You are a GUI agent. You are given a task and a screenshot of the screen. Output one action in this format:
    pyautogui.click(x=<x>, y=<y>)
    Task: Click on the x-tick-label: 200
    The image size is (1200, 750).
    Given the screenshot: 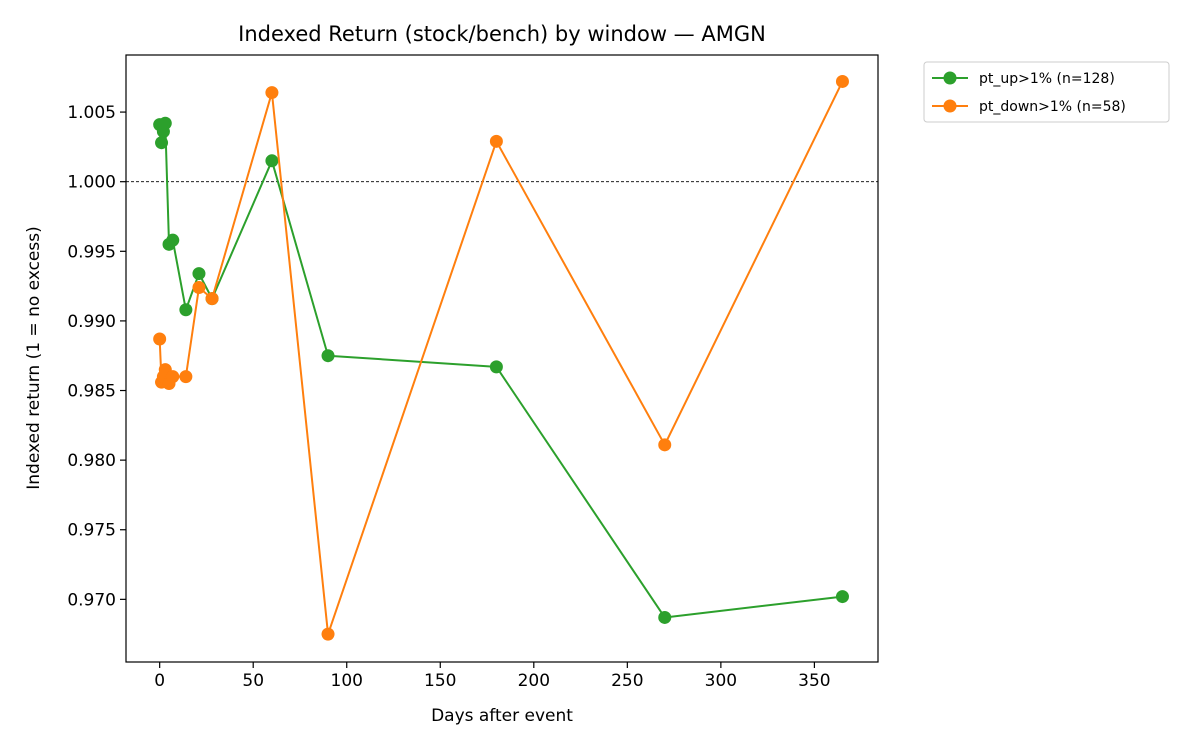 What is the action you would take?
    pyautogui.click(x=534, y=681)
    